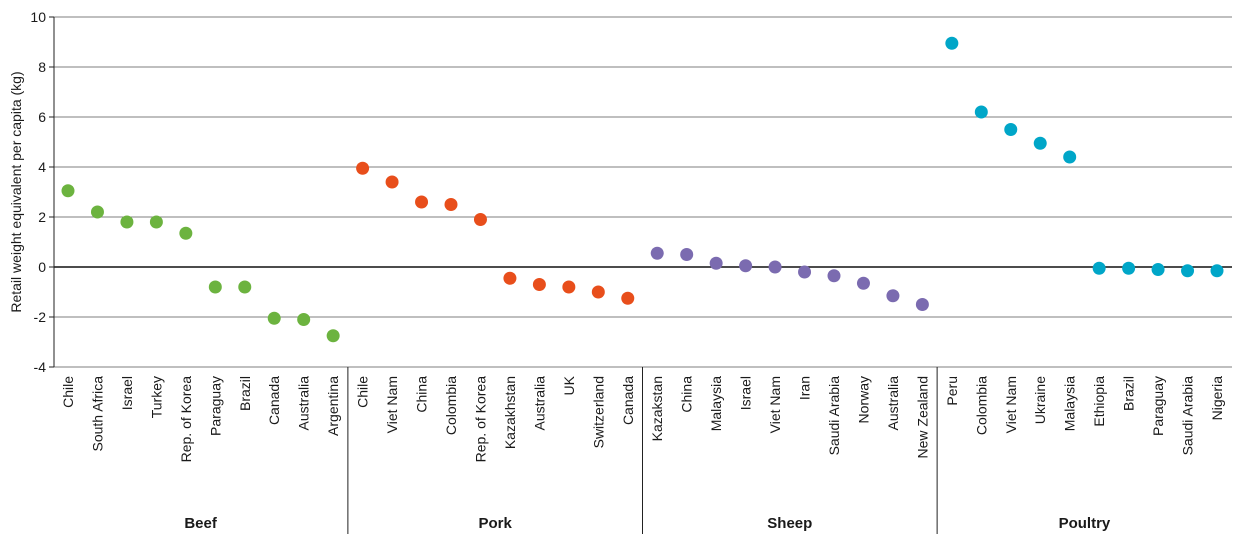  I want to click on y-axis-ticks: -4 -2 0 2 4 6 8 10, so click(42, 192).